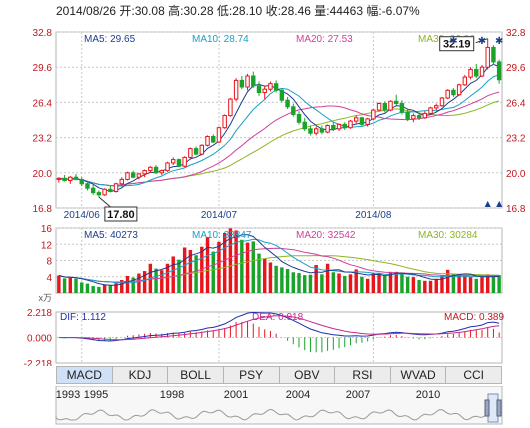 The height and width of the screenshot is (428, 530). Describe the element at coordinates (278, 317) in the screenshot. I see `macd-dea-legend: DEA: 0.918` at that location.